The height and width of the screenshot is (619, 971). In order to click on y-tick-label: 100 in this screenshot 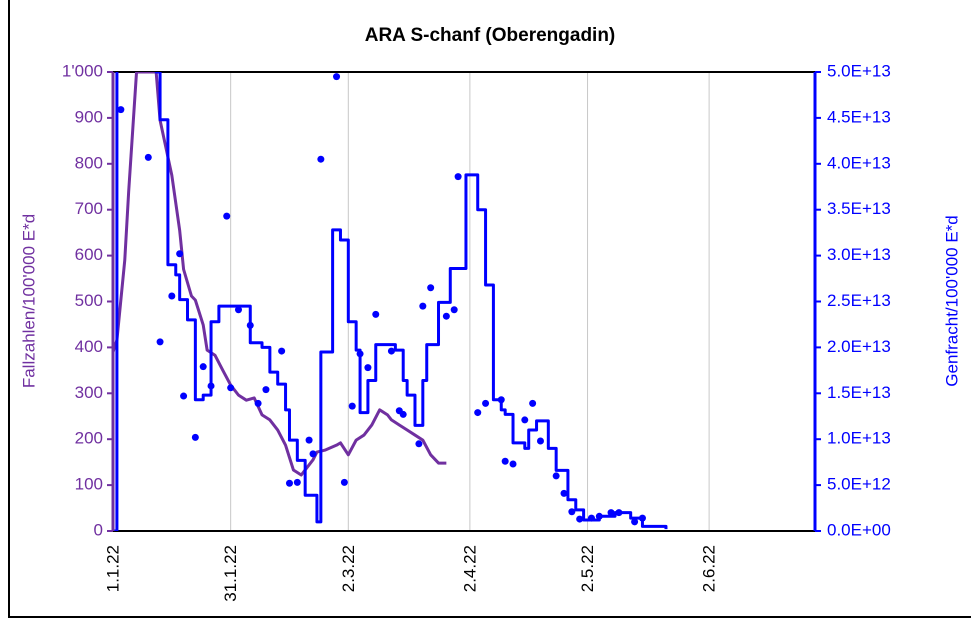, I will do `click(89, 484)`.